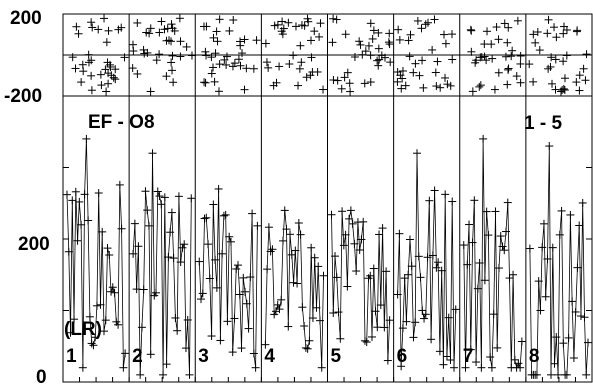 The height and width of the screenshot is (386, 593). I want to click on main-ytick-0: 0, so click(41, 376).